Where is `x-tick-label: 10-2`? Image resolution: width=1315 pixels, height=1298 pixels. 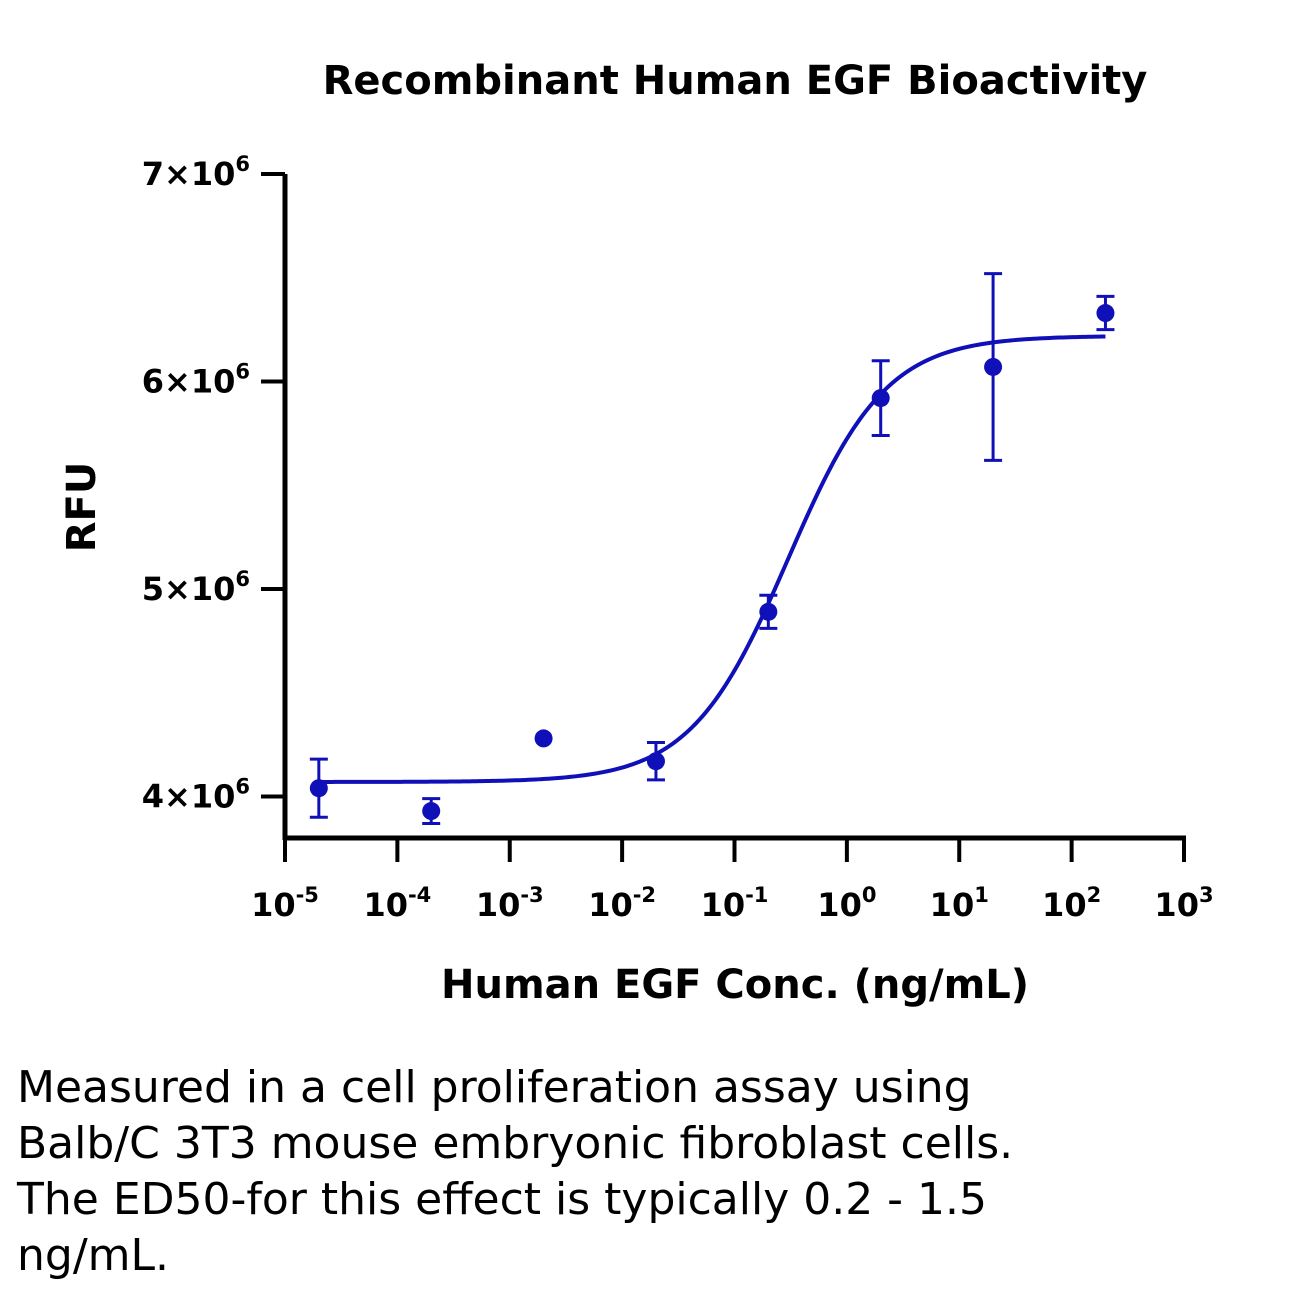 x-tick-label: 10-2 is located at coordinates (622, 903).